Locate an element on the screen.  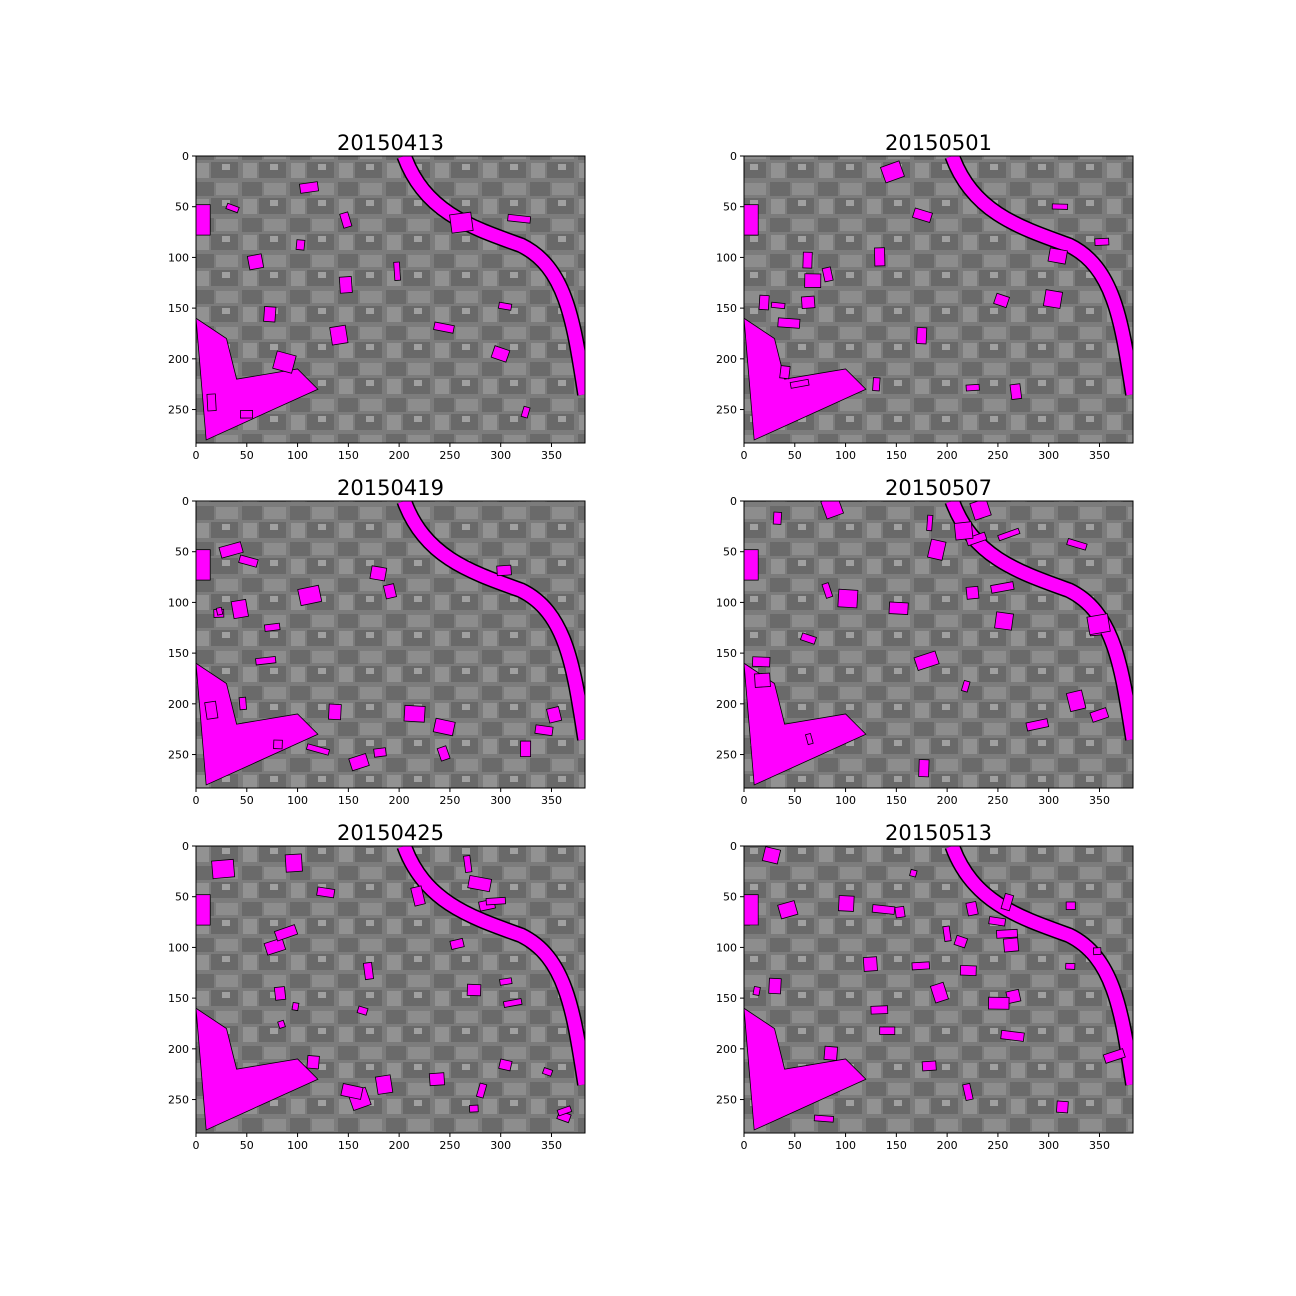
panel-title: 20150413 is located at coordinates (390, 143).